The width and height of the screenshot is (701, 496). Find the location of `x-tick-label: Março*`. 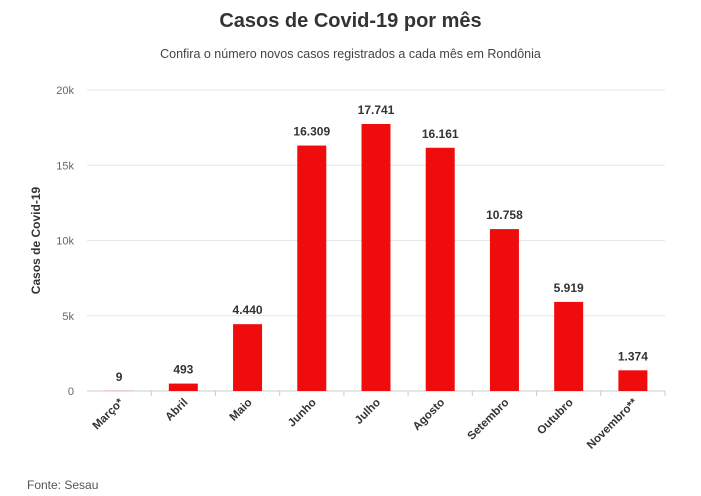

x-tick-label: Março* is located at coordinates (109, 414).